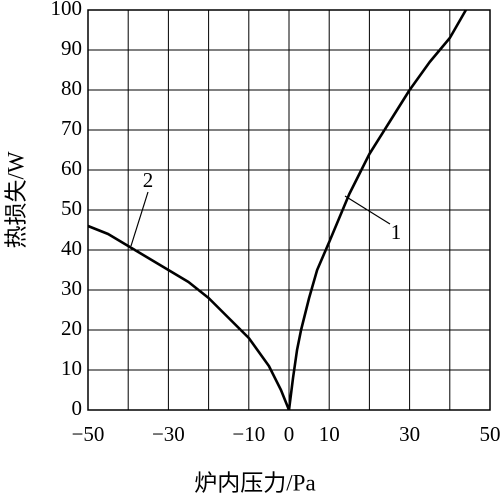 This screenshot has height=499, width=502. What do you see at coordinates (71, 248) in the screenshot?
I see `y-tick-label: 40` at bounding box center [71, 248].